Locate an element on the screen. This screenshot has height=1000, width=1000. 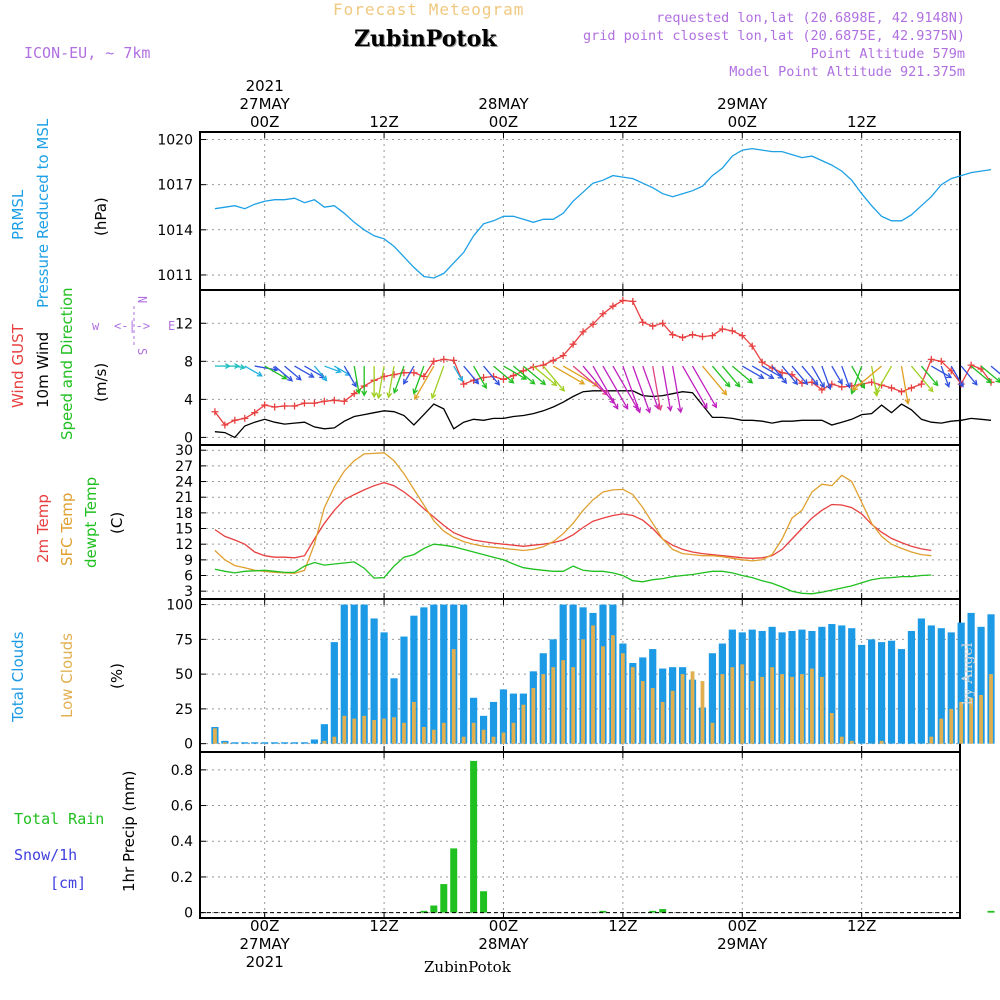
y-tick-label: 1017 is located at coordinates (175, 186).